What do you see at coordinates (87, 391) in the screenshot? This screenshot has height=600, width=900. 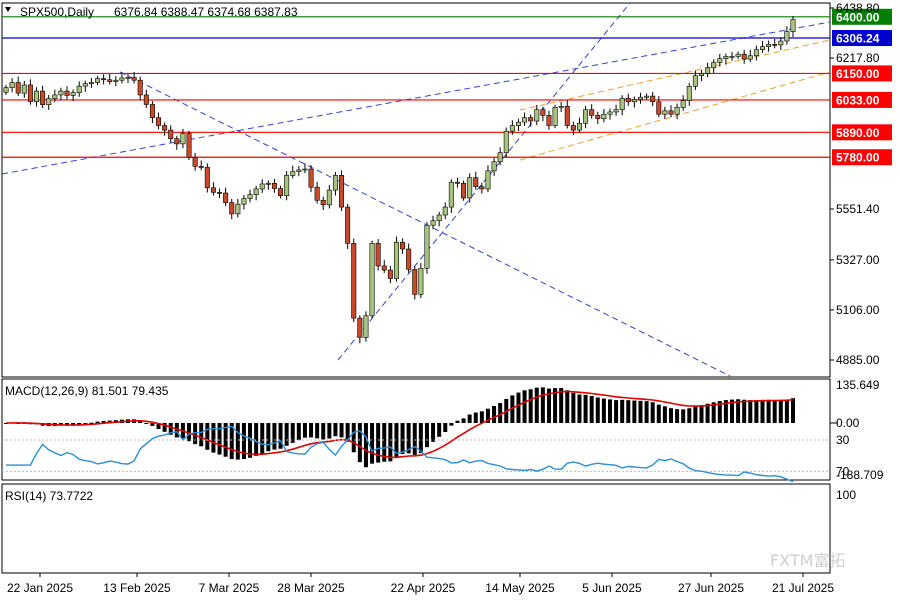 I see `macd-label: MACD(12,26,9) 81.501 79.435` at bounding box center [87, 391].